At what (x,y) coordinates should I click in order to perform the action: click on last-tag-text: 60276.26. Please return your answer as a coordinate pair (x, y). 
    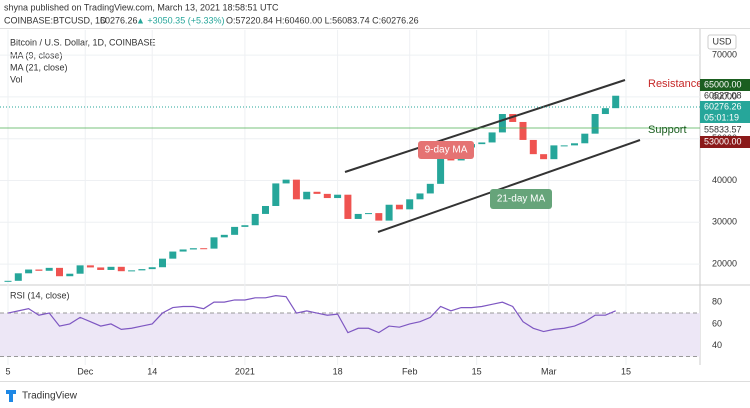
    Looking at the image, I should click on (723, 106).